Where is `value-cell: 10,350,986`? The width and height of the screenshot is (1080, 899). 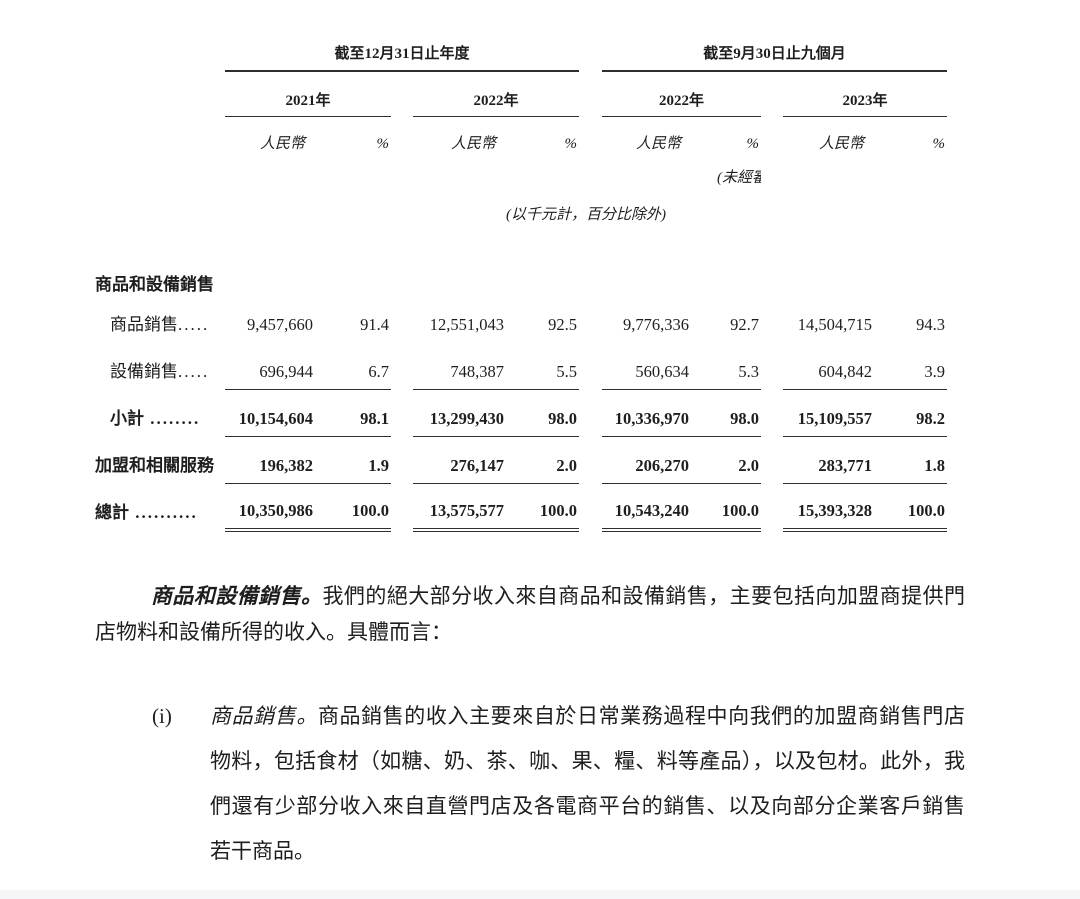 value-cell: 10,350,986 is located at coordinates (270, 507).